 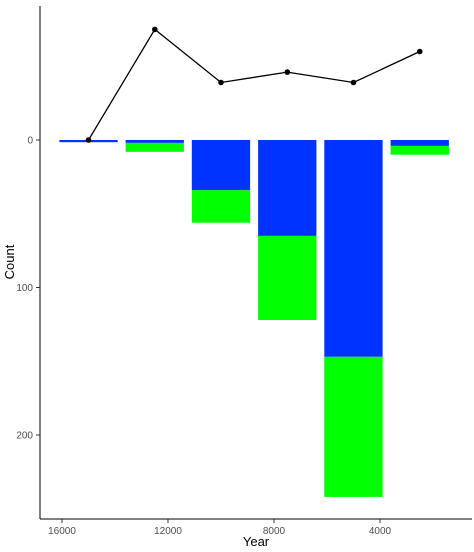 I want to click on x-tick-label-16000: 16000, so click(x=62, y=531).